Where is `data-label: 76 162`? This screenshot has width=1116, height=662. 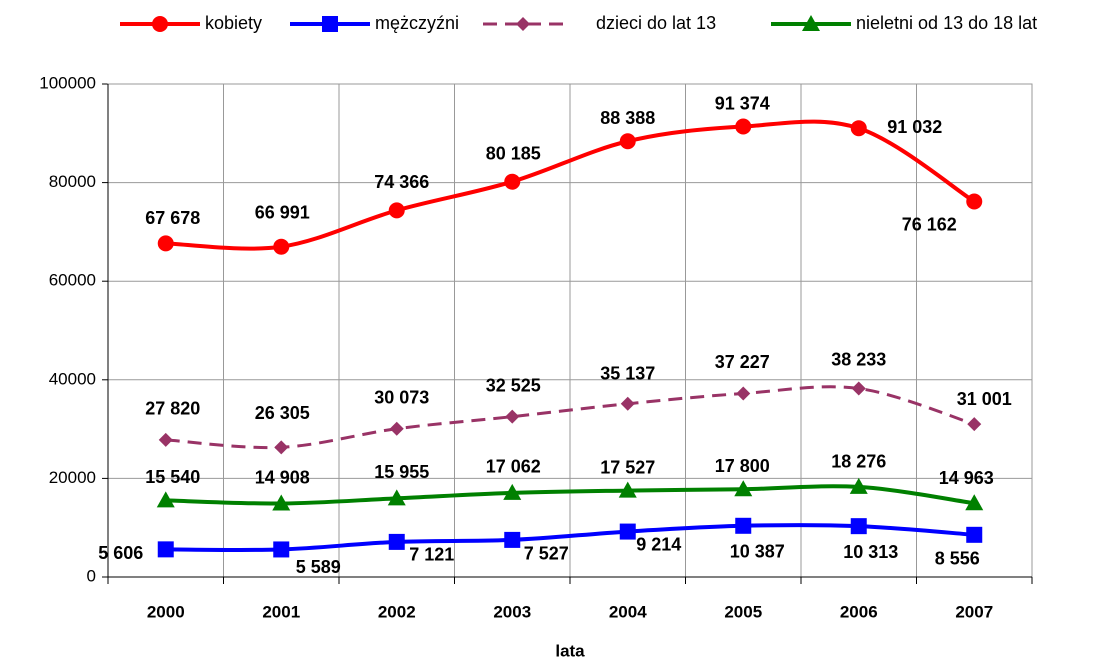 data-label: 76 162 is located at coordinates (929, 224).